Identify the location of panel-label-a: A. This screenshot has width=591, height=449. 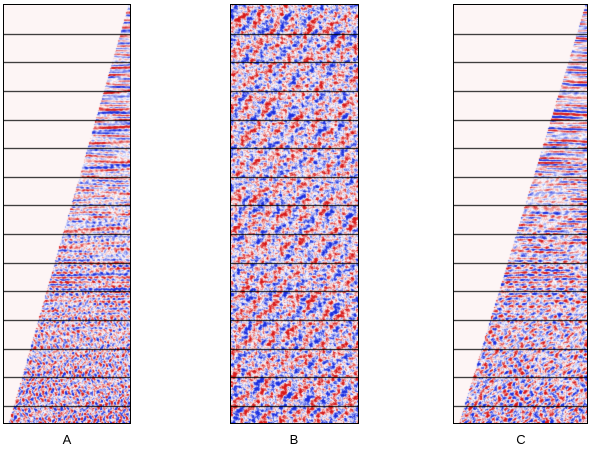
(67, 439).